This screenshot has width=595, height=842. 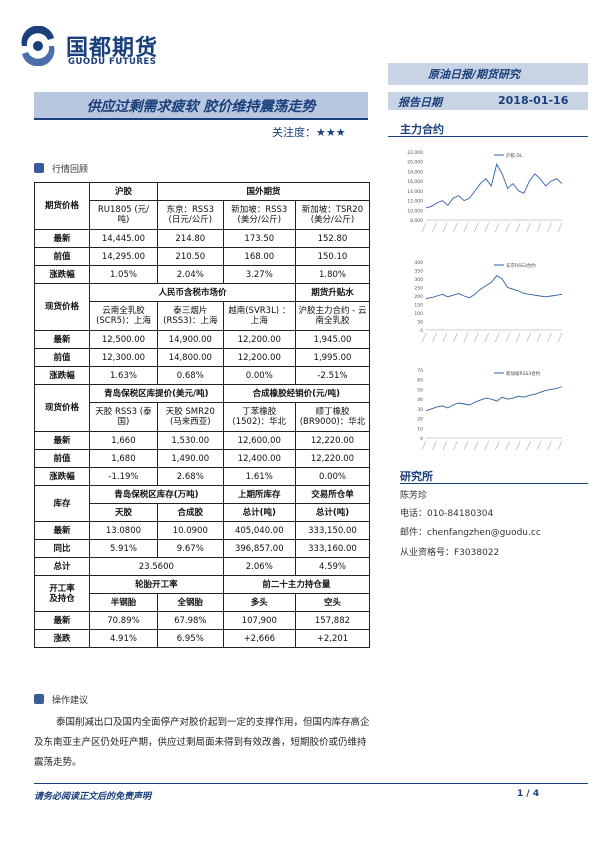 What do you see at coordinates (190, 638) in the screenshot?
I see `table-cell: 6.95%` at bounding box center [190, 638].